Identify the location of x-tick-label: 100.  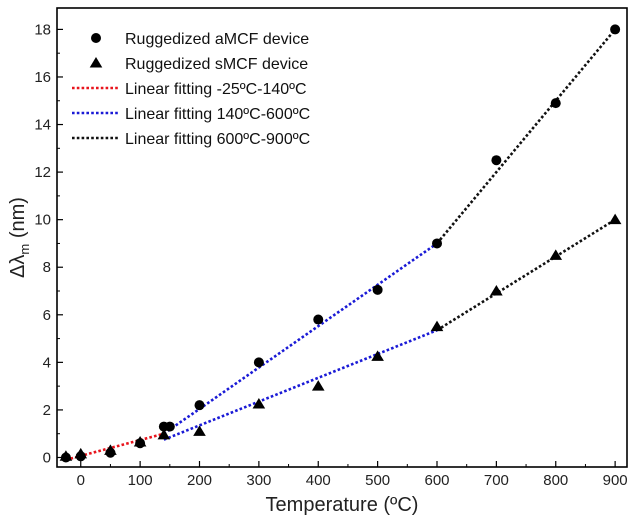
(140, 480).